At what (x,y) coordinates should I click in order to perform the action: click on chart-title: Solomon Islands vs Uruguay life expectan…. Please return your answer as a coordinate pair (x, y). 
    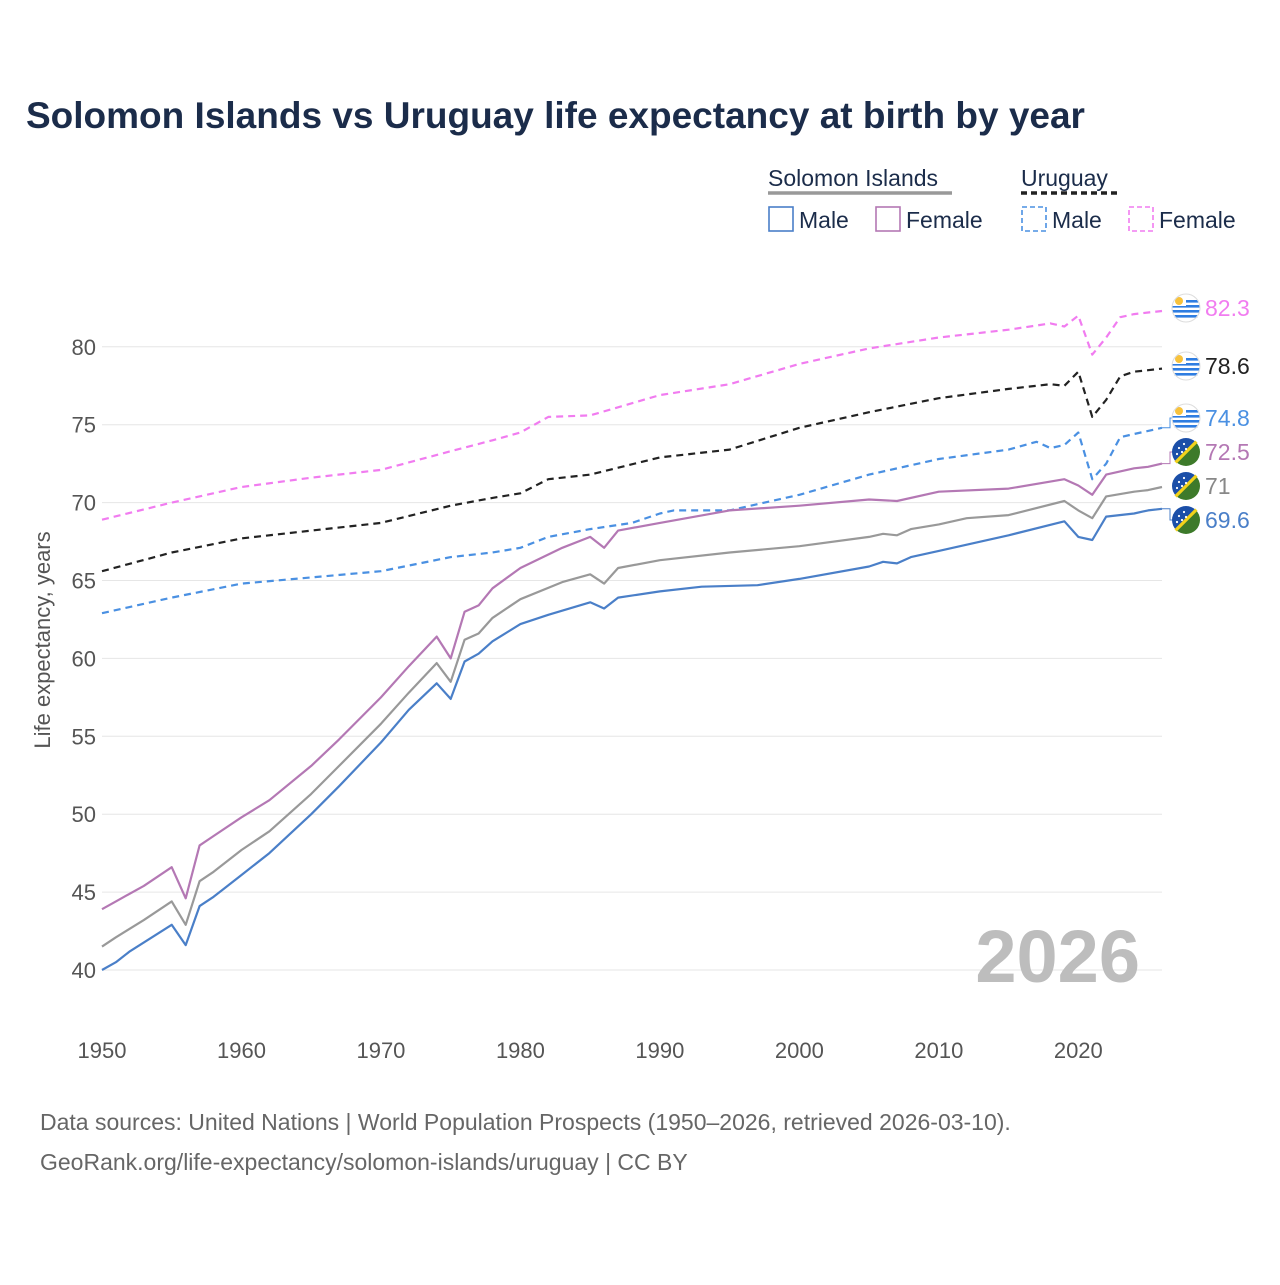
    Looking at the image, I should click on (555, 115).